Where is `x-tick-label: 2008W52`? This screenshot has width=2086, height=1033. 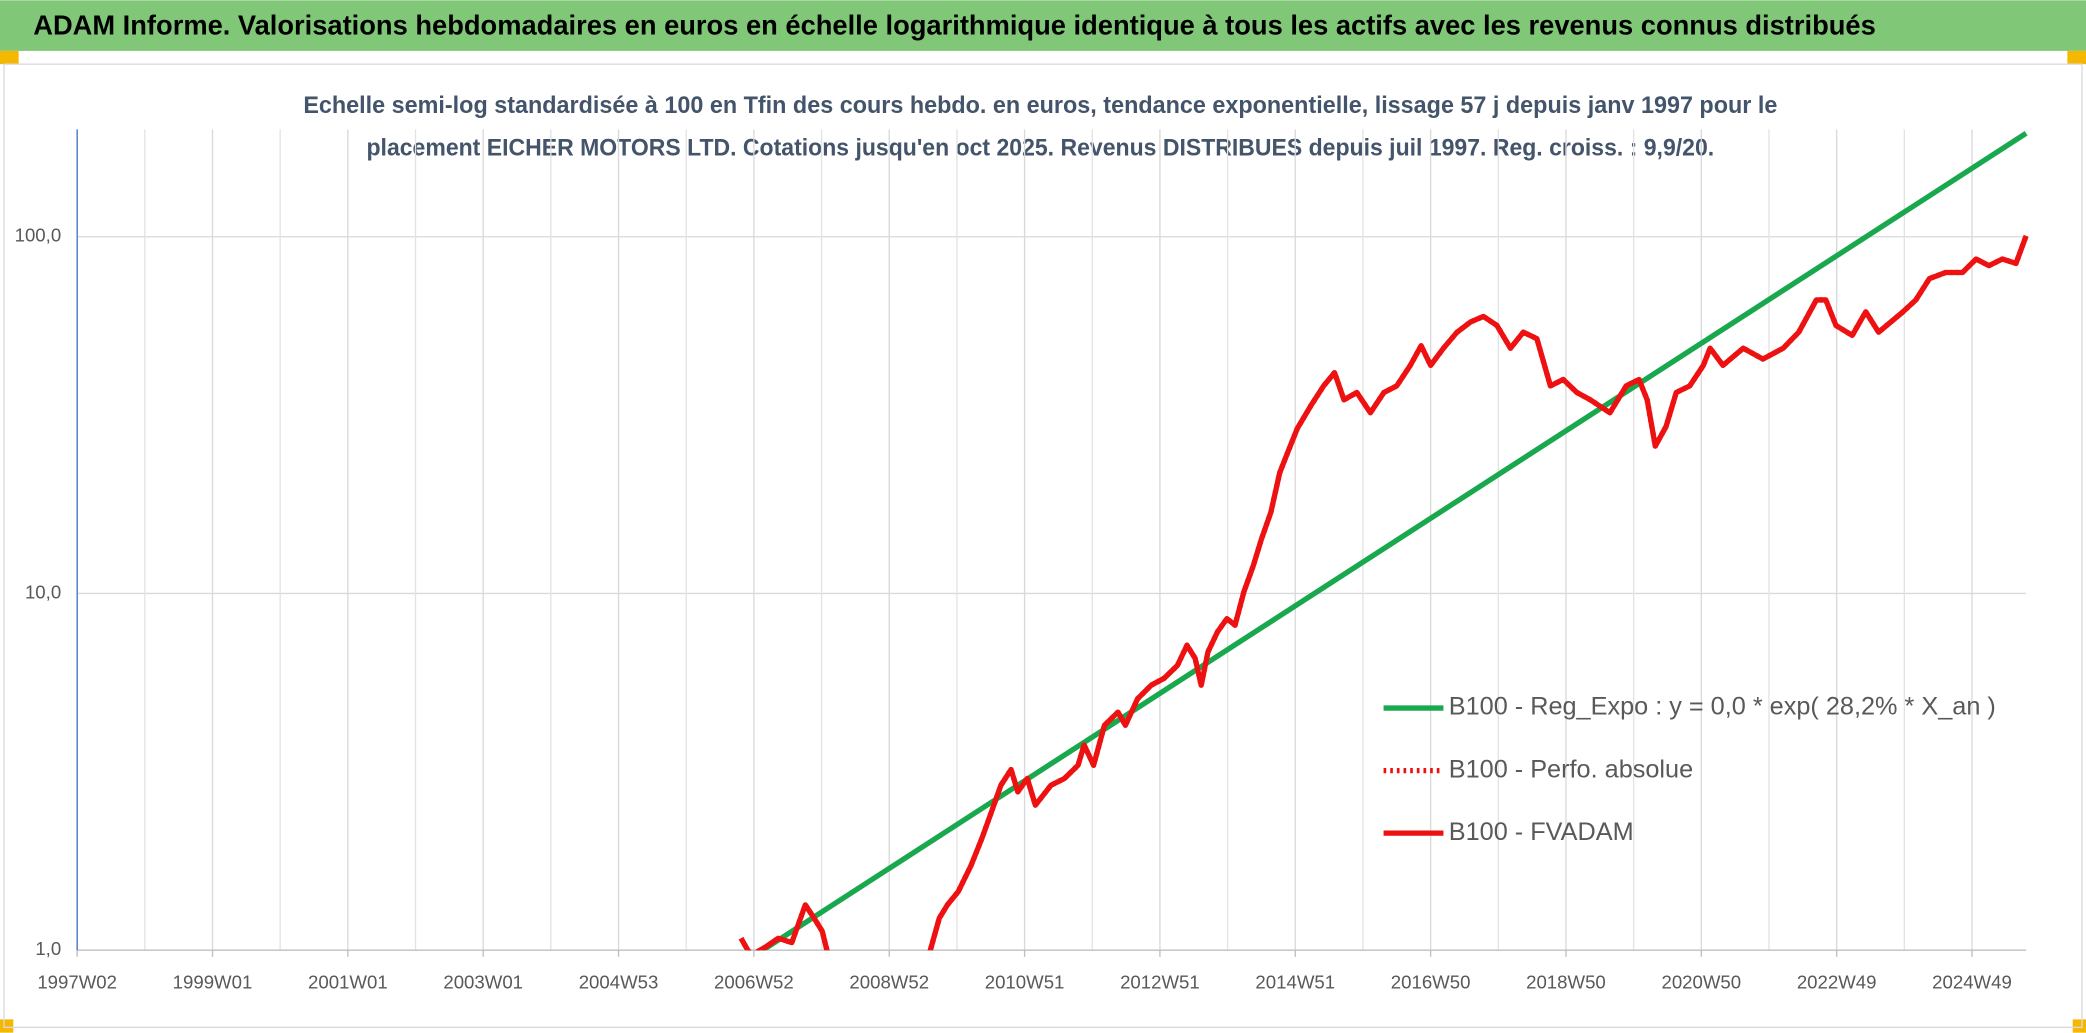
x-tick-label: 2008W52 is located at coordinates (889, 981).